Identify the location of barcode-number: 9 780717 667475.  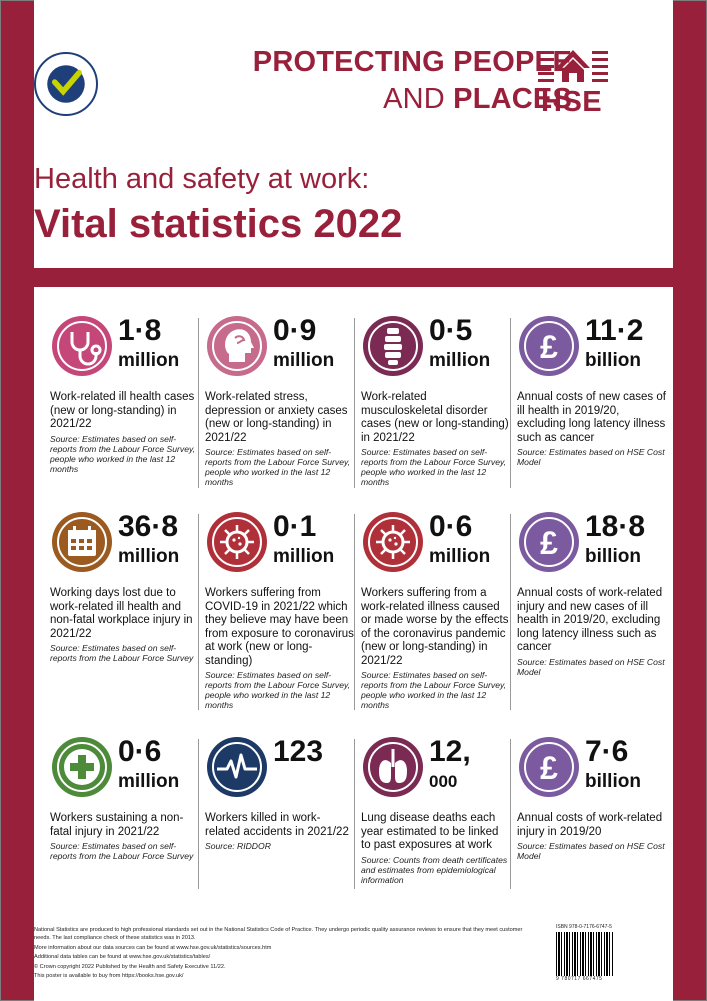
(579, 979).